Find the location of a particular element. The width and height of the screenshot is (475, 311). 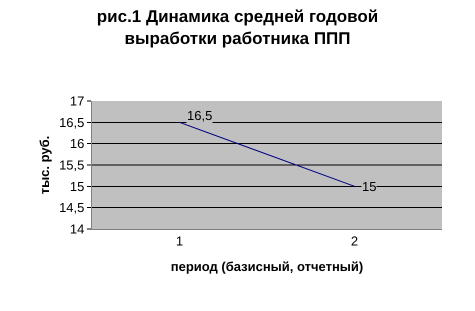

x-tick-label: 1 is located at coordinates (180, 241).